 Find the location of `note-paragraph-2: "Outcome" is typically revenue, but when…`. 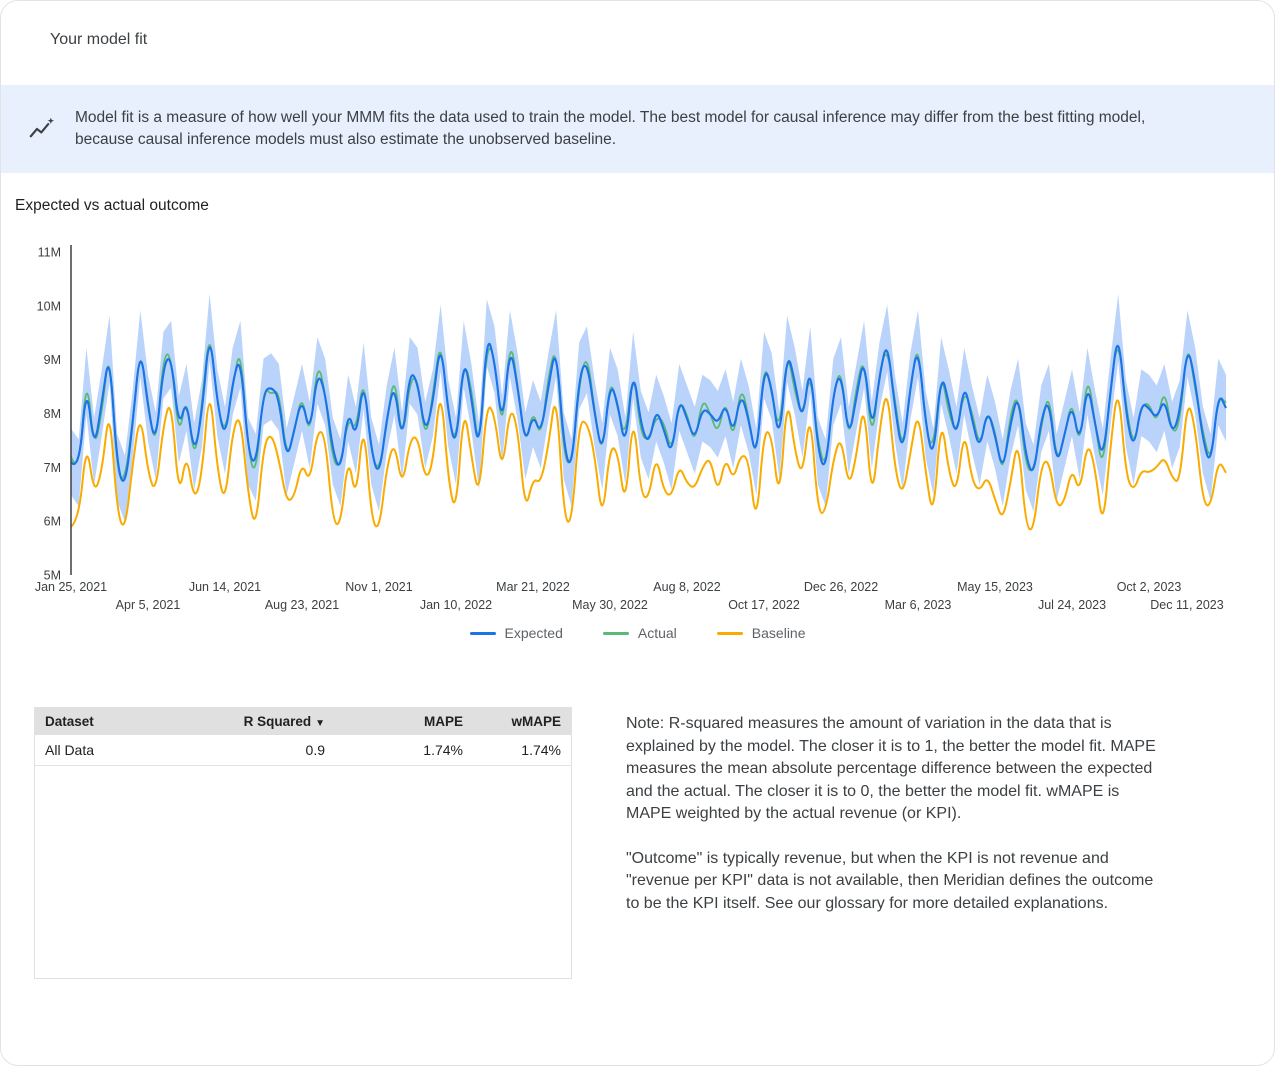

note-paragraph-2: "Outcome" is typically revenue, but when… is located at coordinates (890, 880).